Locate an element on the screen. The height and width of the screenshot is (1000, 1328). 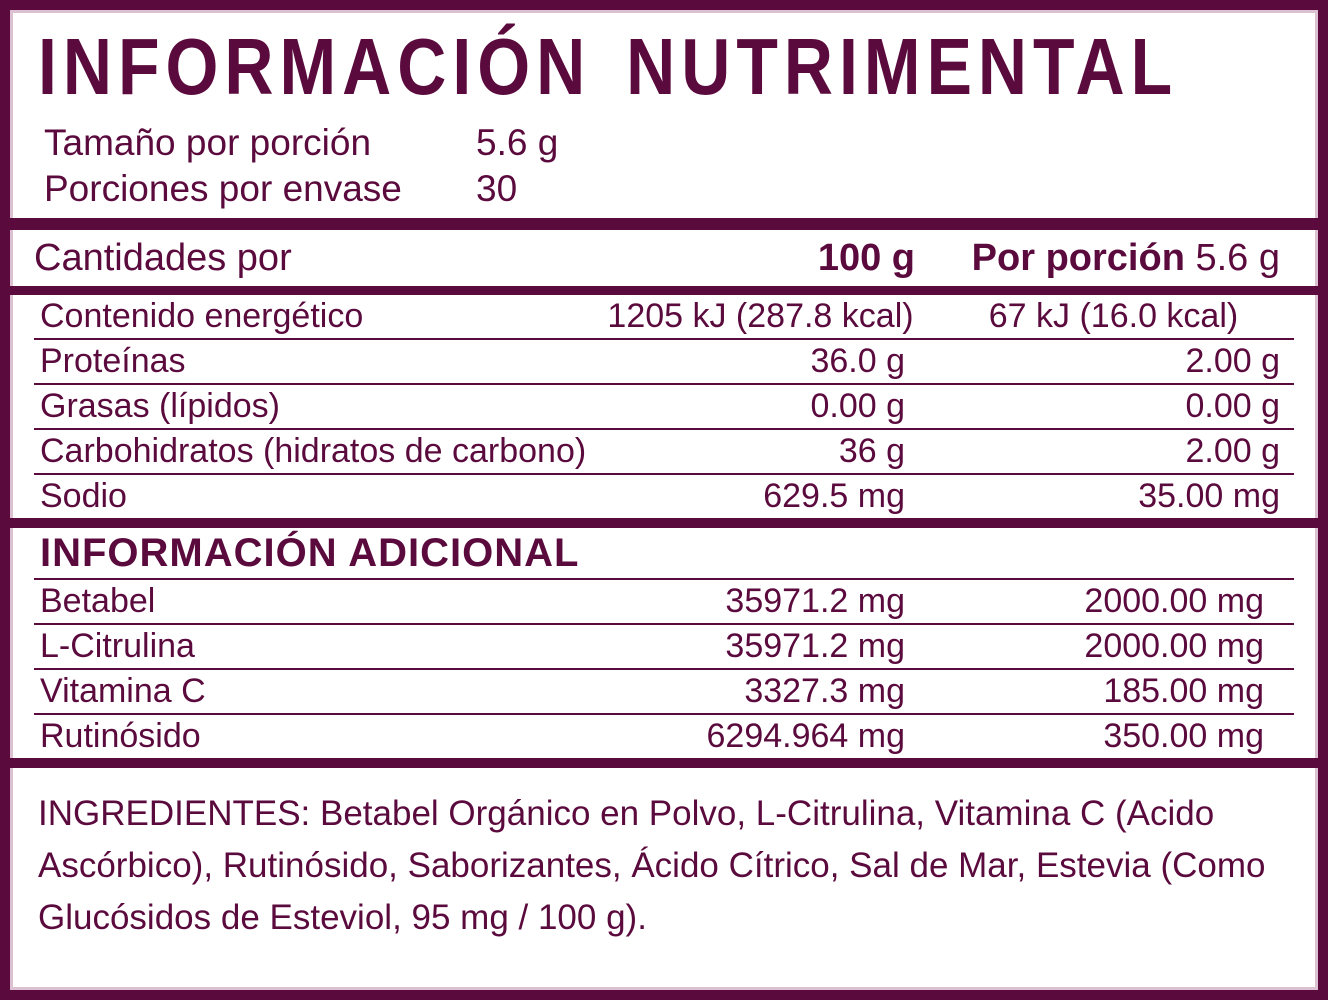
servings-per-container-label: Porciones por envase is located at coordinates (223, 188).